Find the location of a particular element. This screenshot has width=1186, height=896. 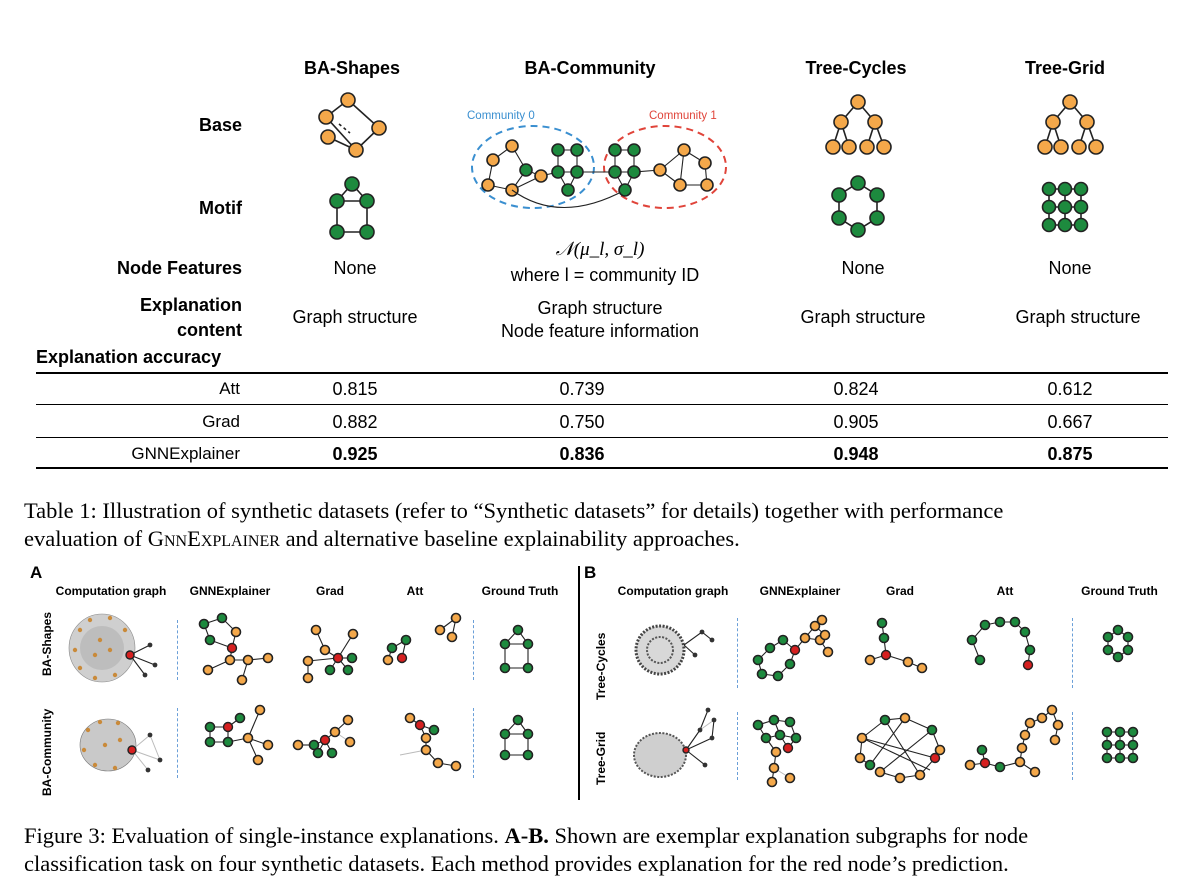

acc-grad-tree-cycles: 0.905 is located at coordinates (856, 422).